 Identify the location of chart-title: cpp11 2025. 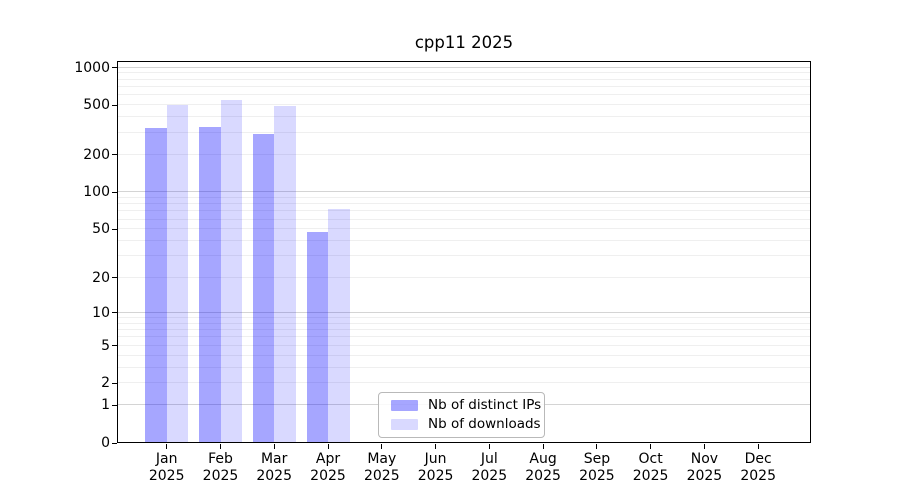
(464, 42).